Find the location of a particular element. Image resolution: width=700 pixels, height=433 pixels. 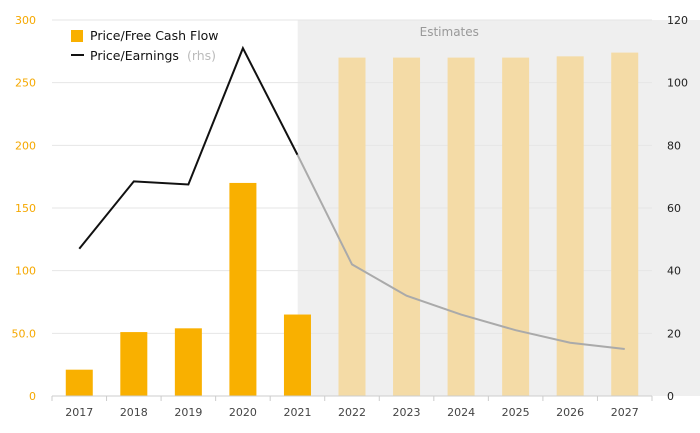

bar-2019 is located at coordinates (188, 362).